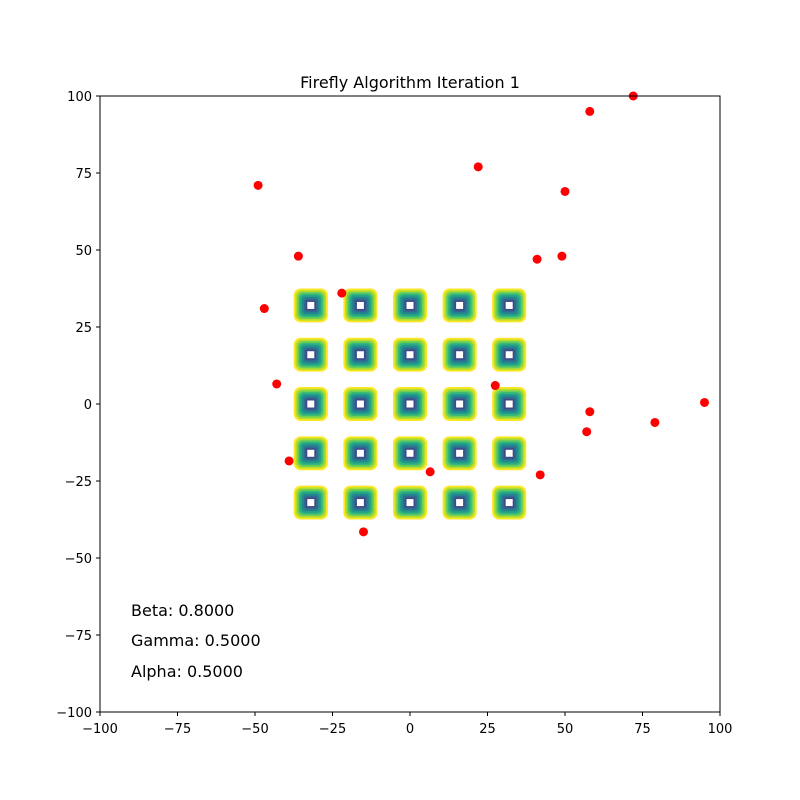 This screenshot has width=800, height=800. Describe the element at coordinates (83, 328) in the screenshot. I see `y-tick-label: 25` at that location.